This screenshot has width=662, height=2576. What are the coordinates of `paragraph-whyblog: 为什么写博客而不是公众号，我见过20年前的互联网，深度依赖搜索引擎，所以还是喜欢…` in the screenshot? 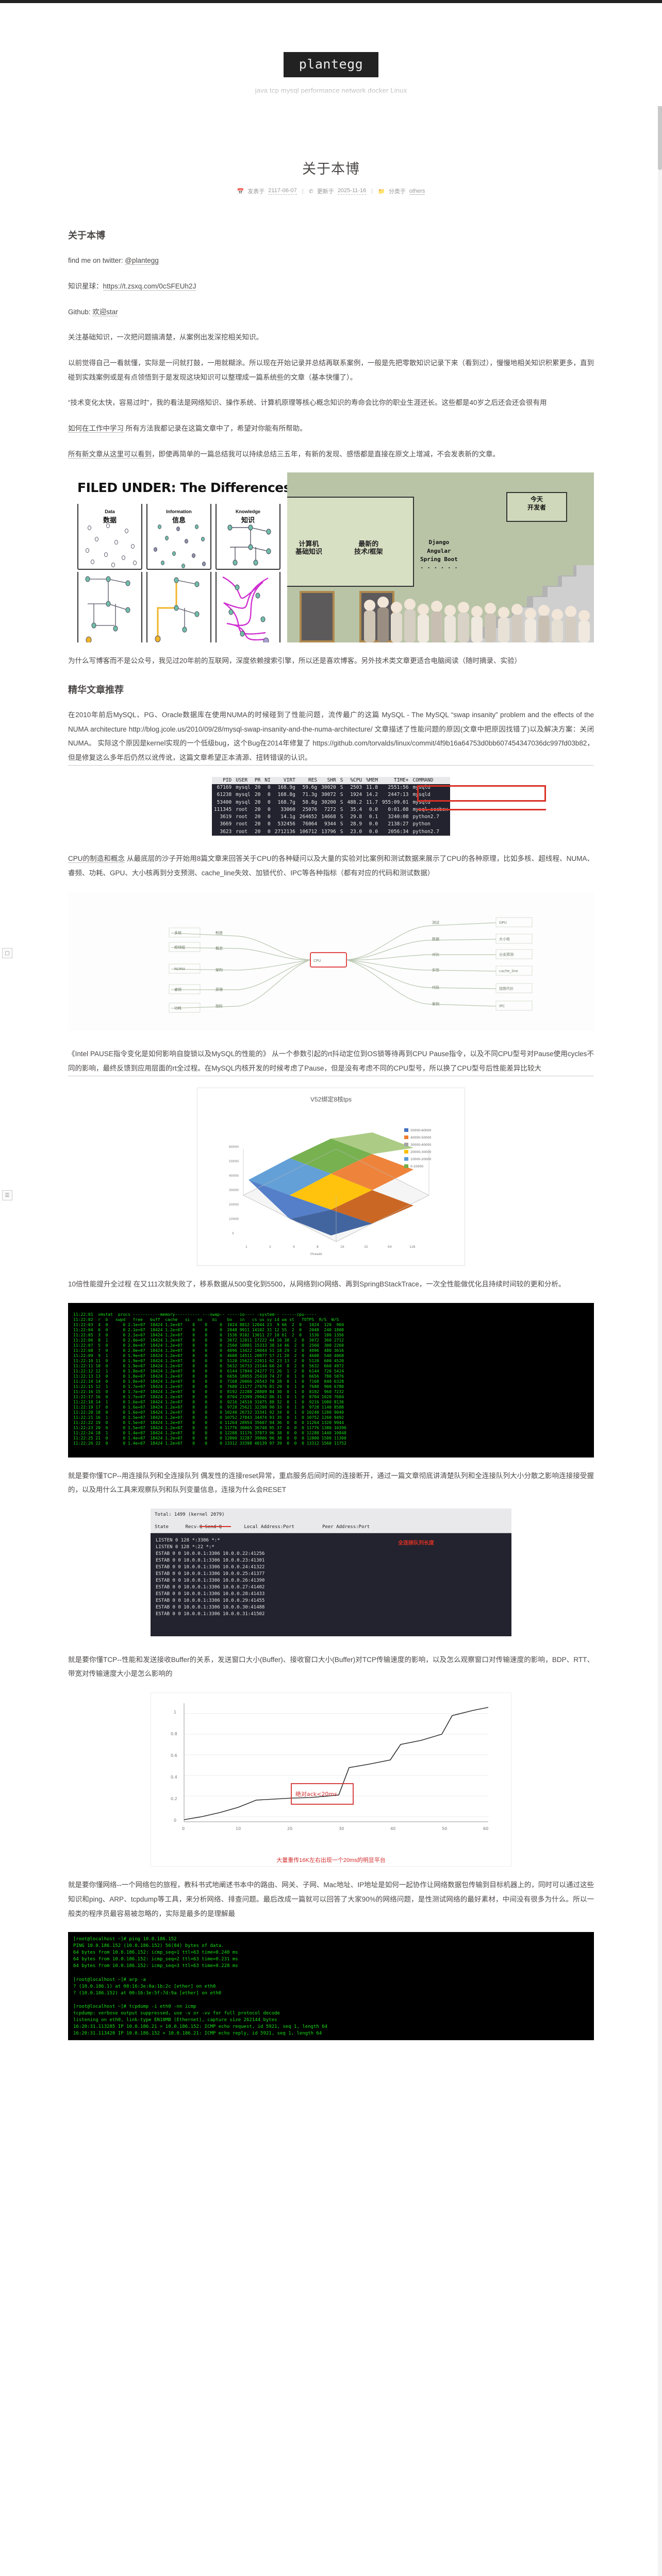 It's located at (295, 661).